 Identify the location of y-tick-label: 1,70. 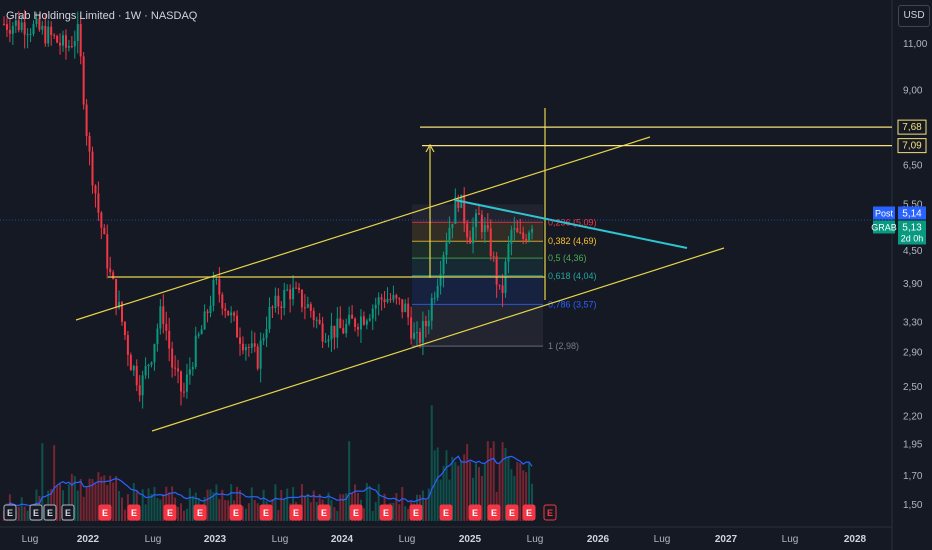
(913, 476).